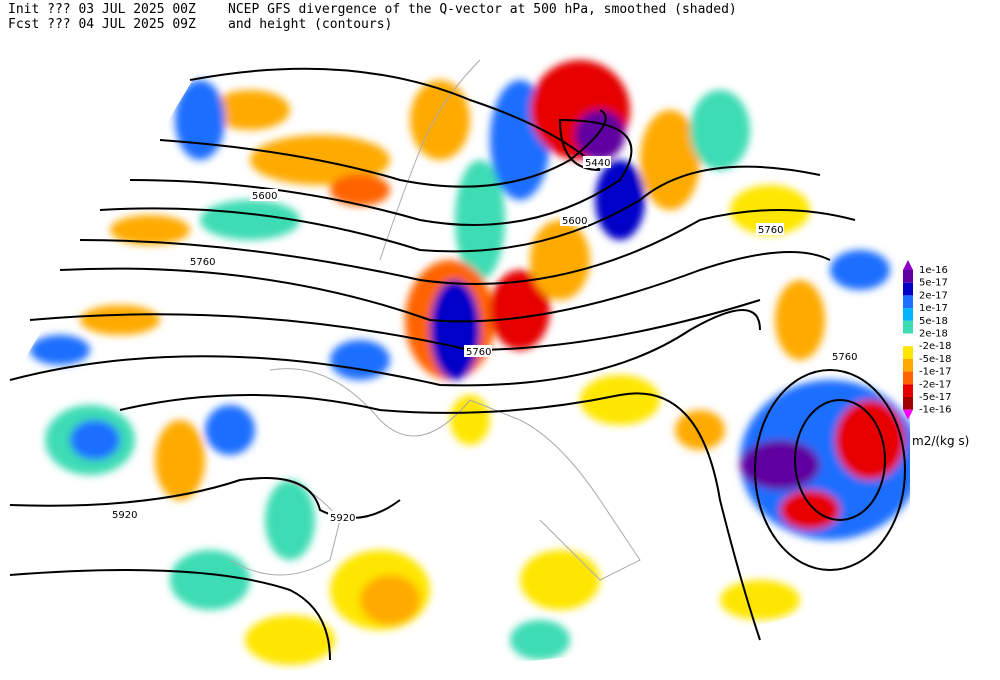 The image size is (1000, 680). Describe the element at coordinates (935, 346) in the screenshot. I see `colorbar-label: -2e-18` at that location.